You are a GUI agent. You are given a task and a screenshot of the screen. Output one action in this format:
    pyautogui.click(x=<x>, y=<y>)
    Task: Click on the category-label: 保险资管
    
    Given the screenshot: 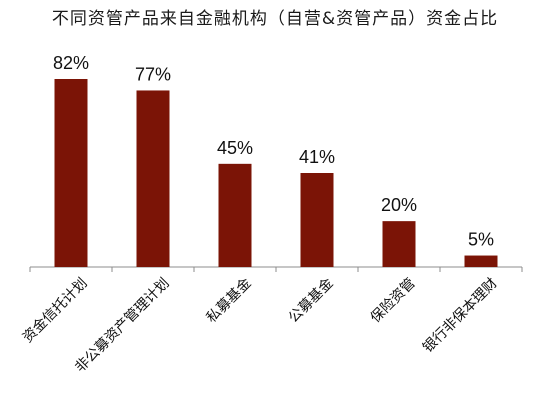 What is the action you would take?
    pyautogui.click(x=393, y=300)
    